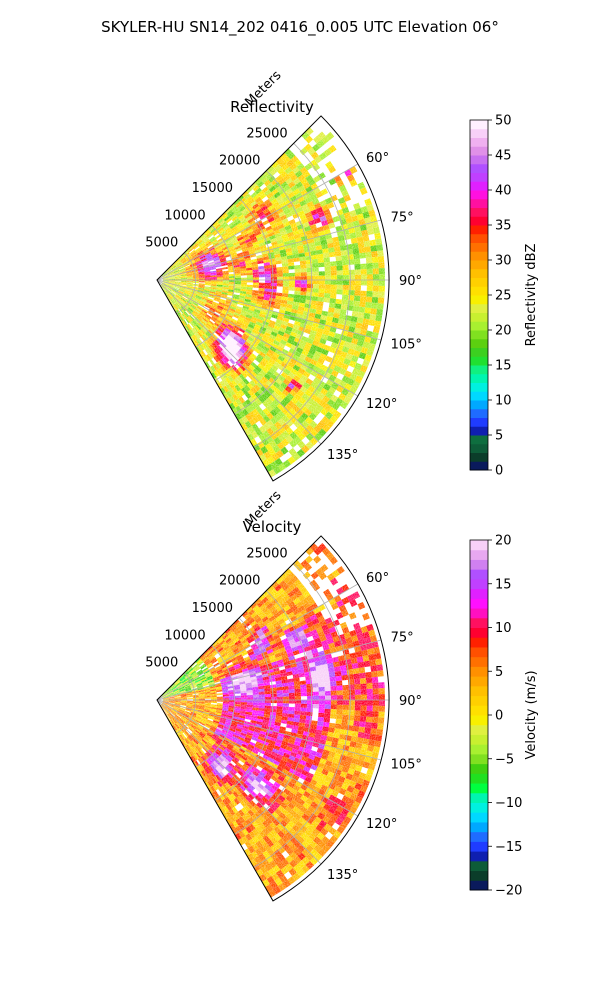  I want to click on azimuth-tick-label: 135°, so click(342, 455).